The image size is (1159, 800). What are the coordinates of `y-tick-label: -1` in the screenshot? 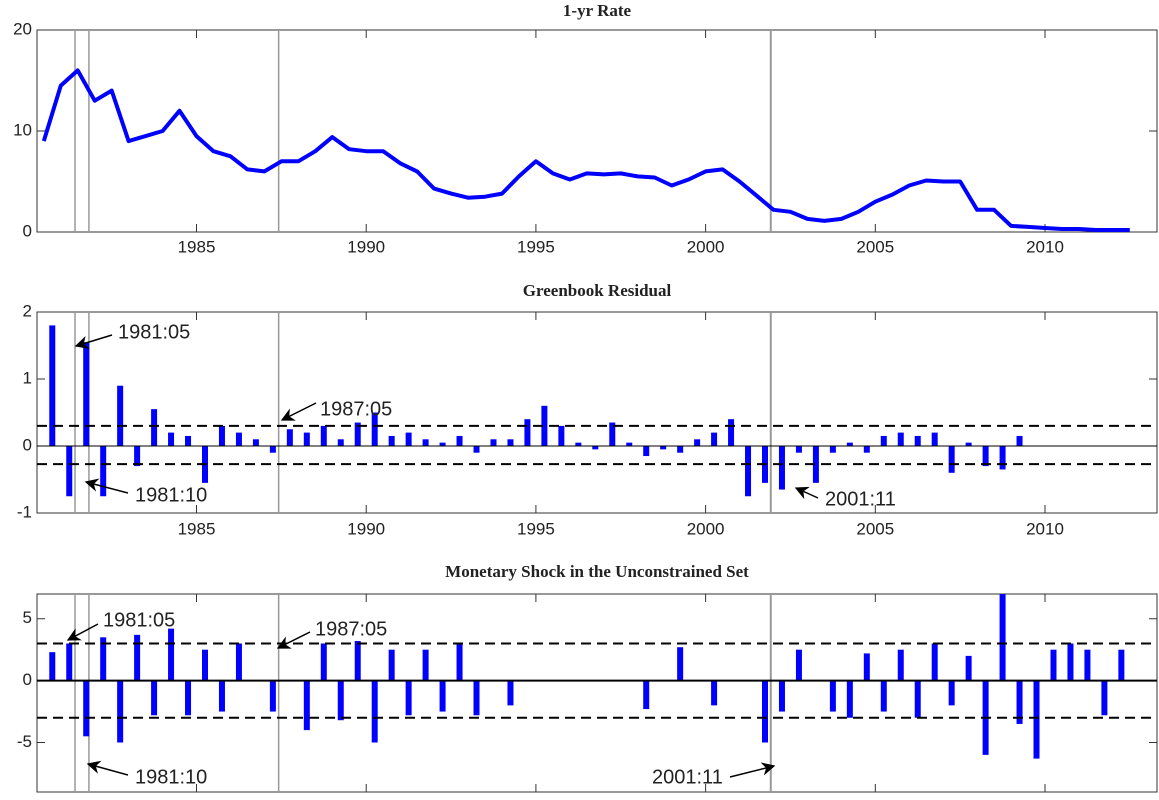 It's located at (24, 511).